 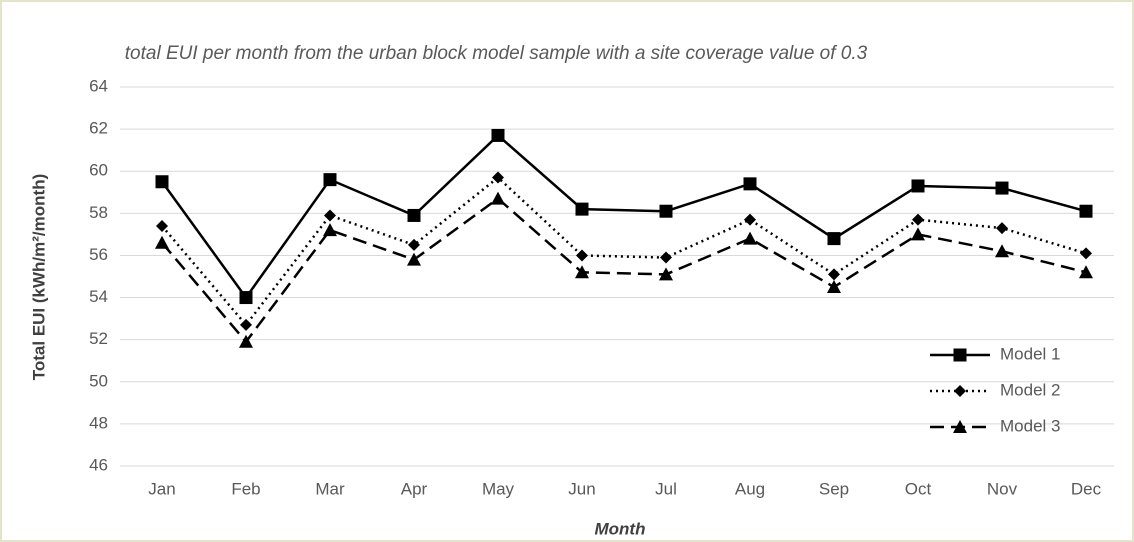 I want to click on x-tick-label: Aug, so click(x=750, y=488).